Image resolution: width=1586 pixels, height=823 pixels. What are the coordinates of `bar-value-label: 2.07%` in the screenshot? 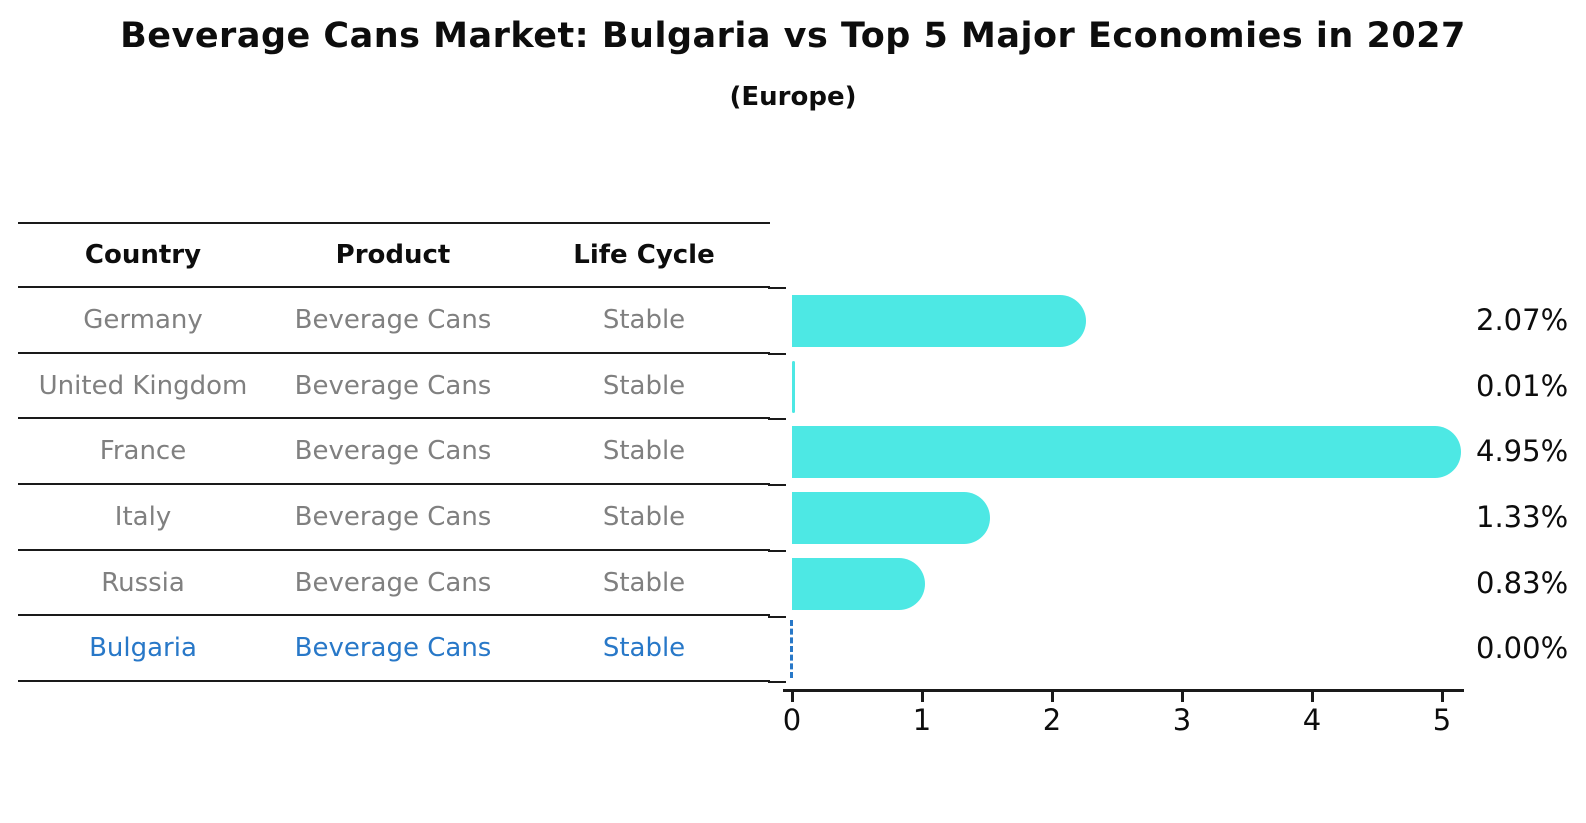 It's located at (1522, 319).